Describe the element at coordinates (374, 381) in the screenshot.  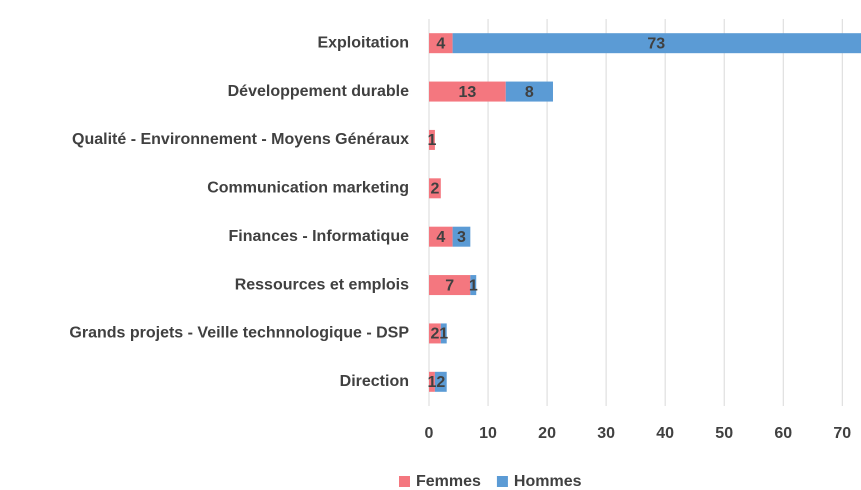
I see `y-tick-label: Direction` at that location.